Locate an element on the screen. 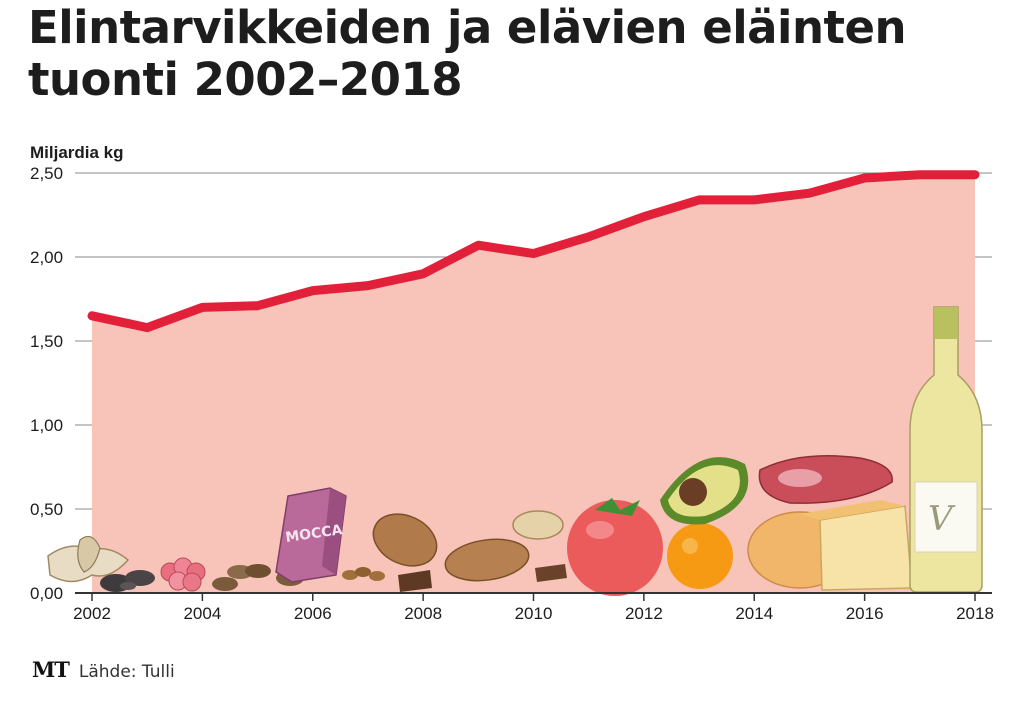 The image size is (1020, 702). x-tick-label: 2014 is located at coordinates (754, 613).